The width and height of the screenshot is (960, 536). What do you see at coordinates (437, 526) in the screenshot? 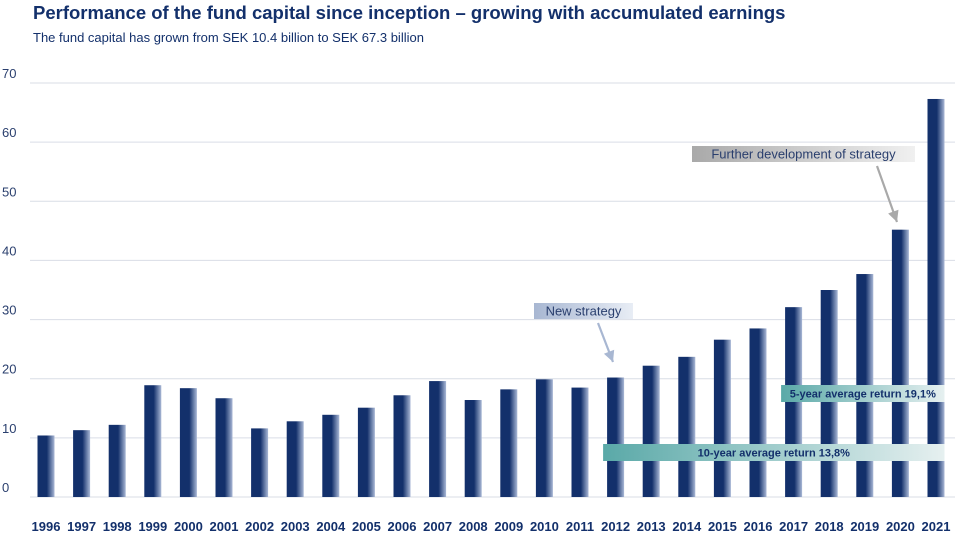
I see `x-tick-label: 2007` at bounding box center [437, 526].